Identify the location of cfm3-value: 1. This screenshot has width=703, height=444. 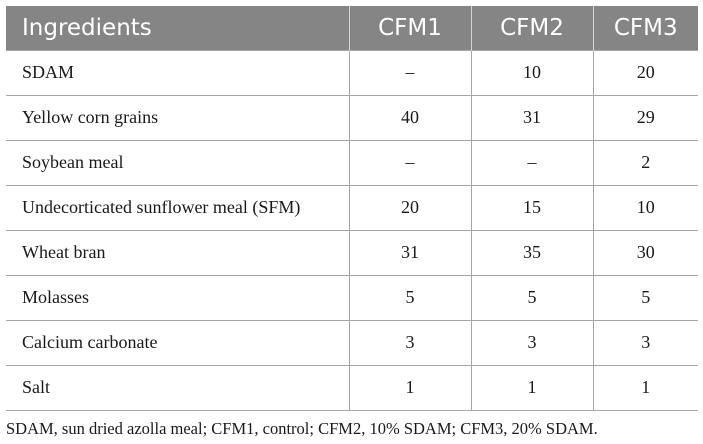
(645, 387).